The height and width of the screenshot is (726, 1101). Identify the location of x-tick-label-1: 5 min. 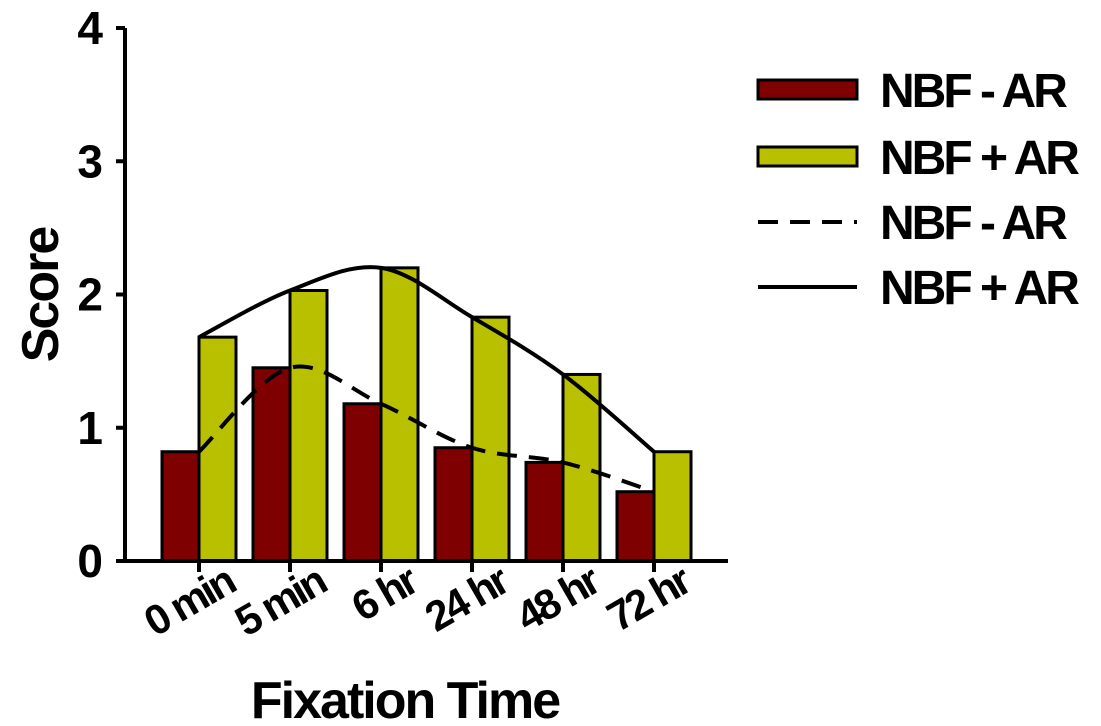
(280, 600).